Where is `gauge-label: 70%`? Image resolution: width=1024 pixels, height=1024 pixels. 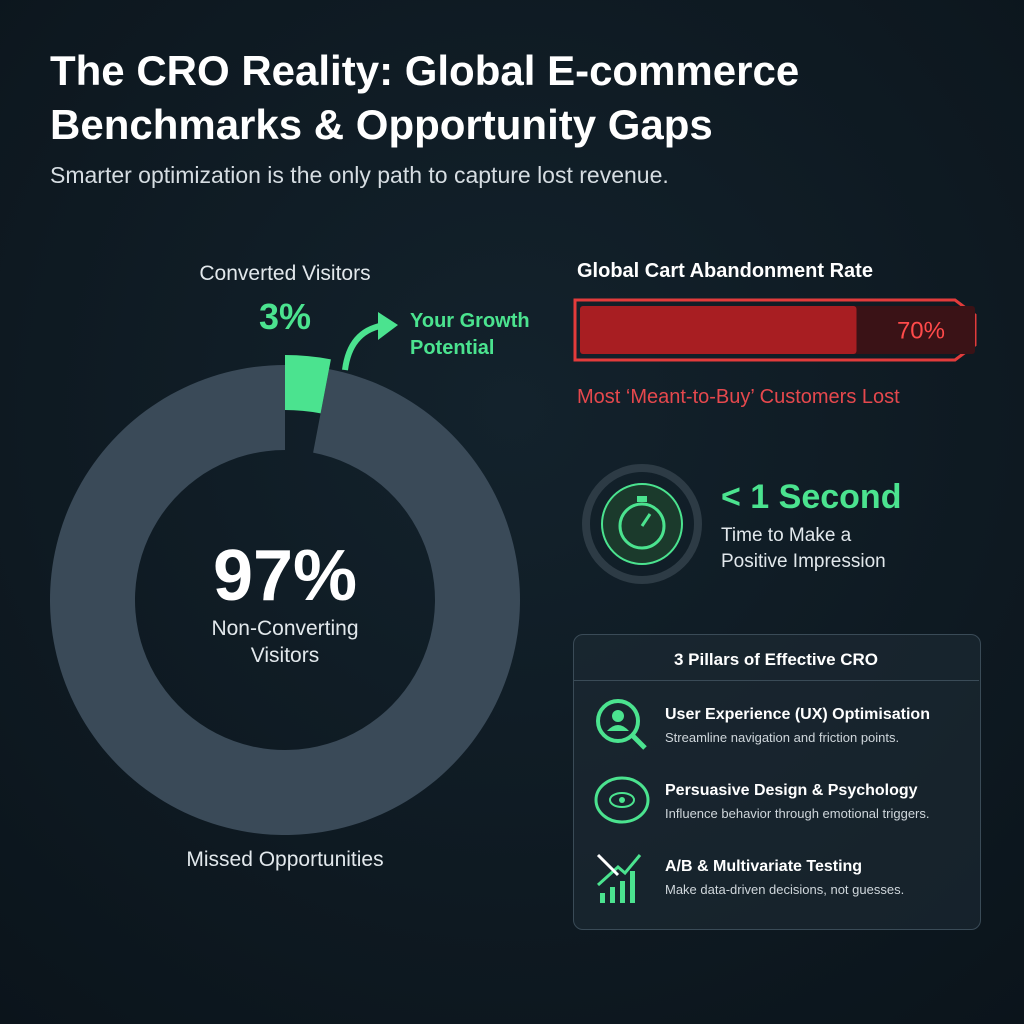
gauge-label: 70% is located at coordinates (921, 330).